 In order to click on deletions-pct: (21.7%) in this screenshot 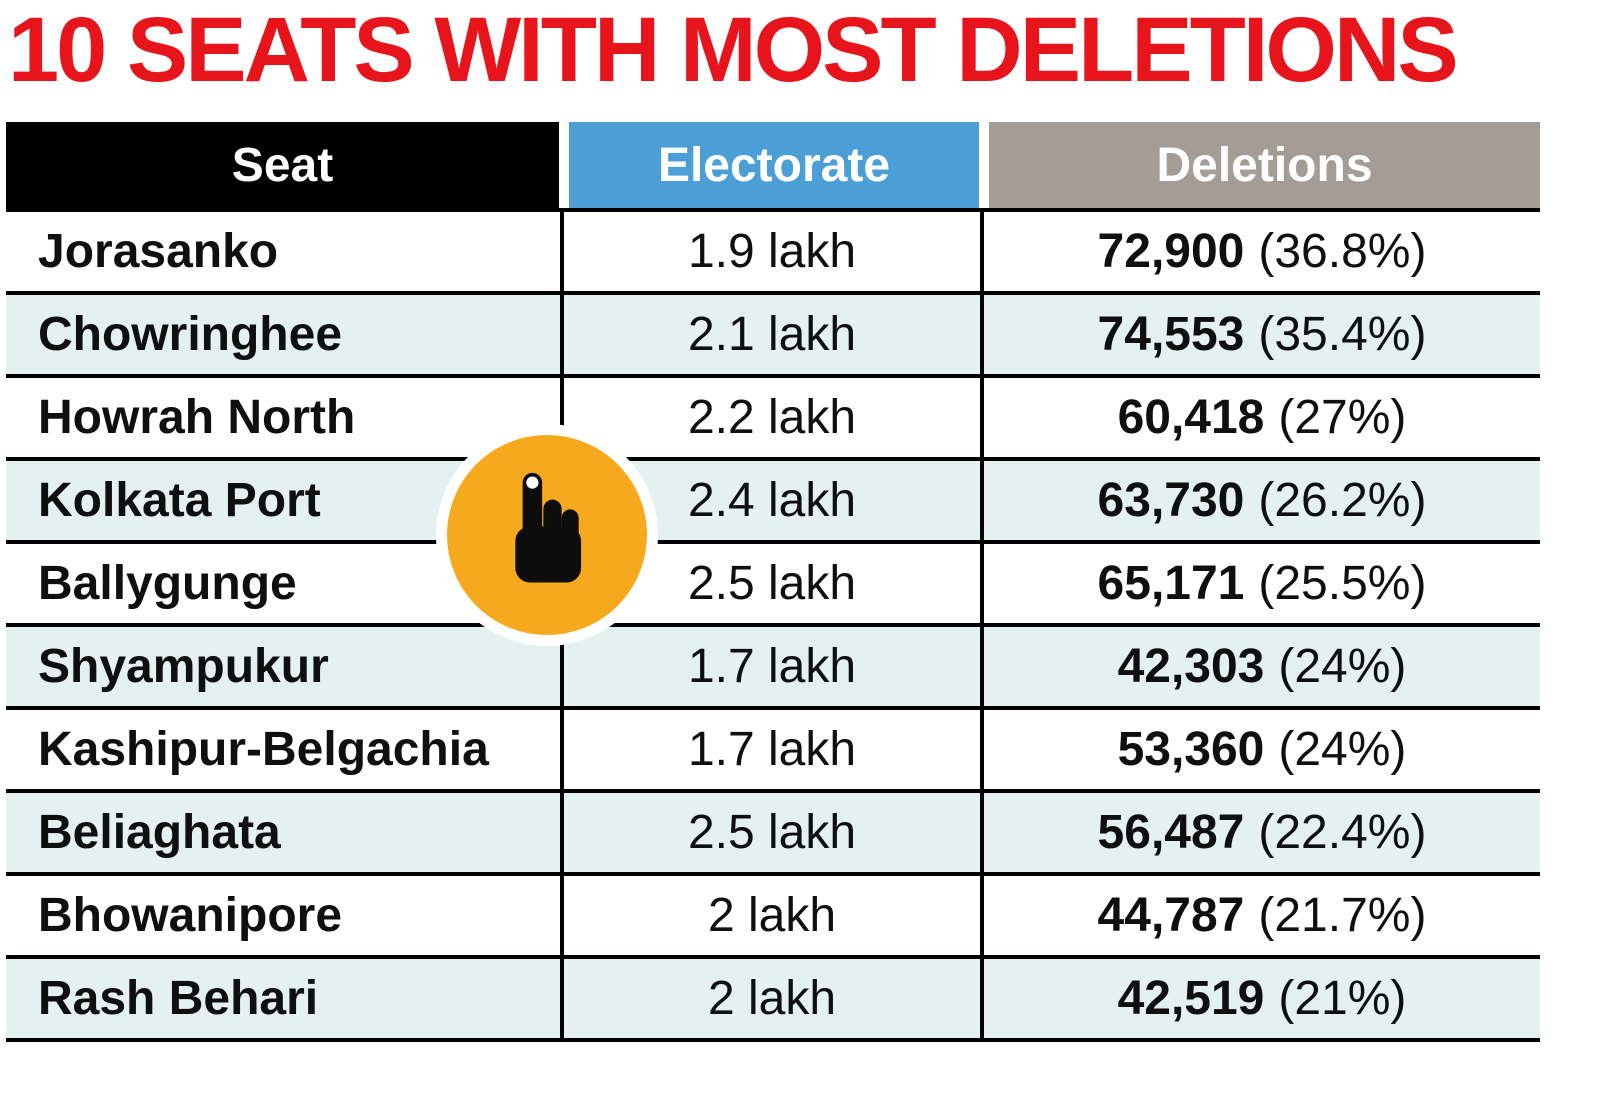, I will do `click(1342, 915)`.